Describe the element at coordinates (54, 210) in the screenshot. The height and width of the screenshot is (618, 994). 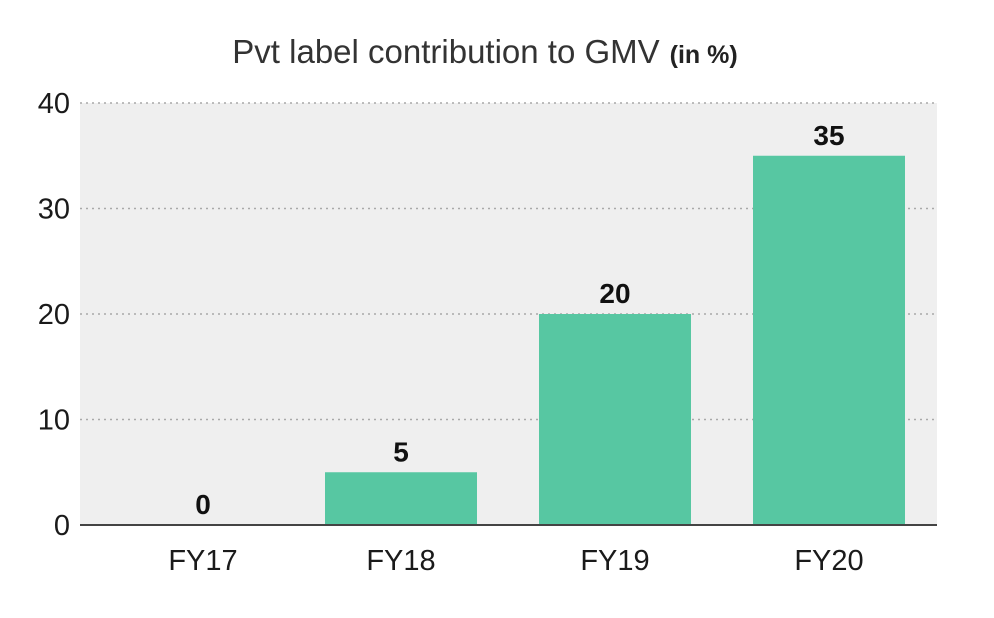
I see `y-tick-label-30: 30` at that location.